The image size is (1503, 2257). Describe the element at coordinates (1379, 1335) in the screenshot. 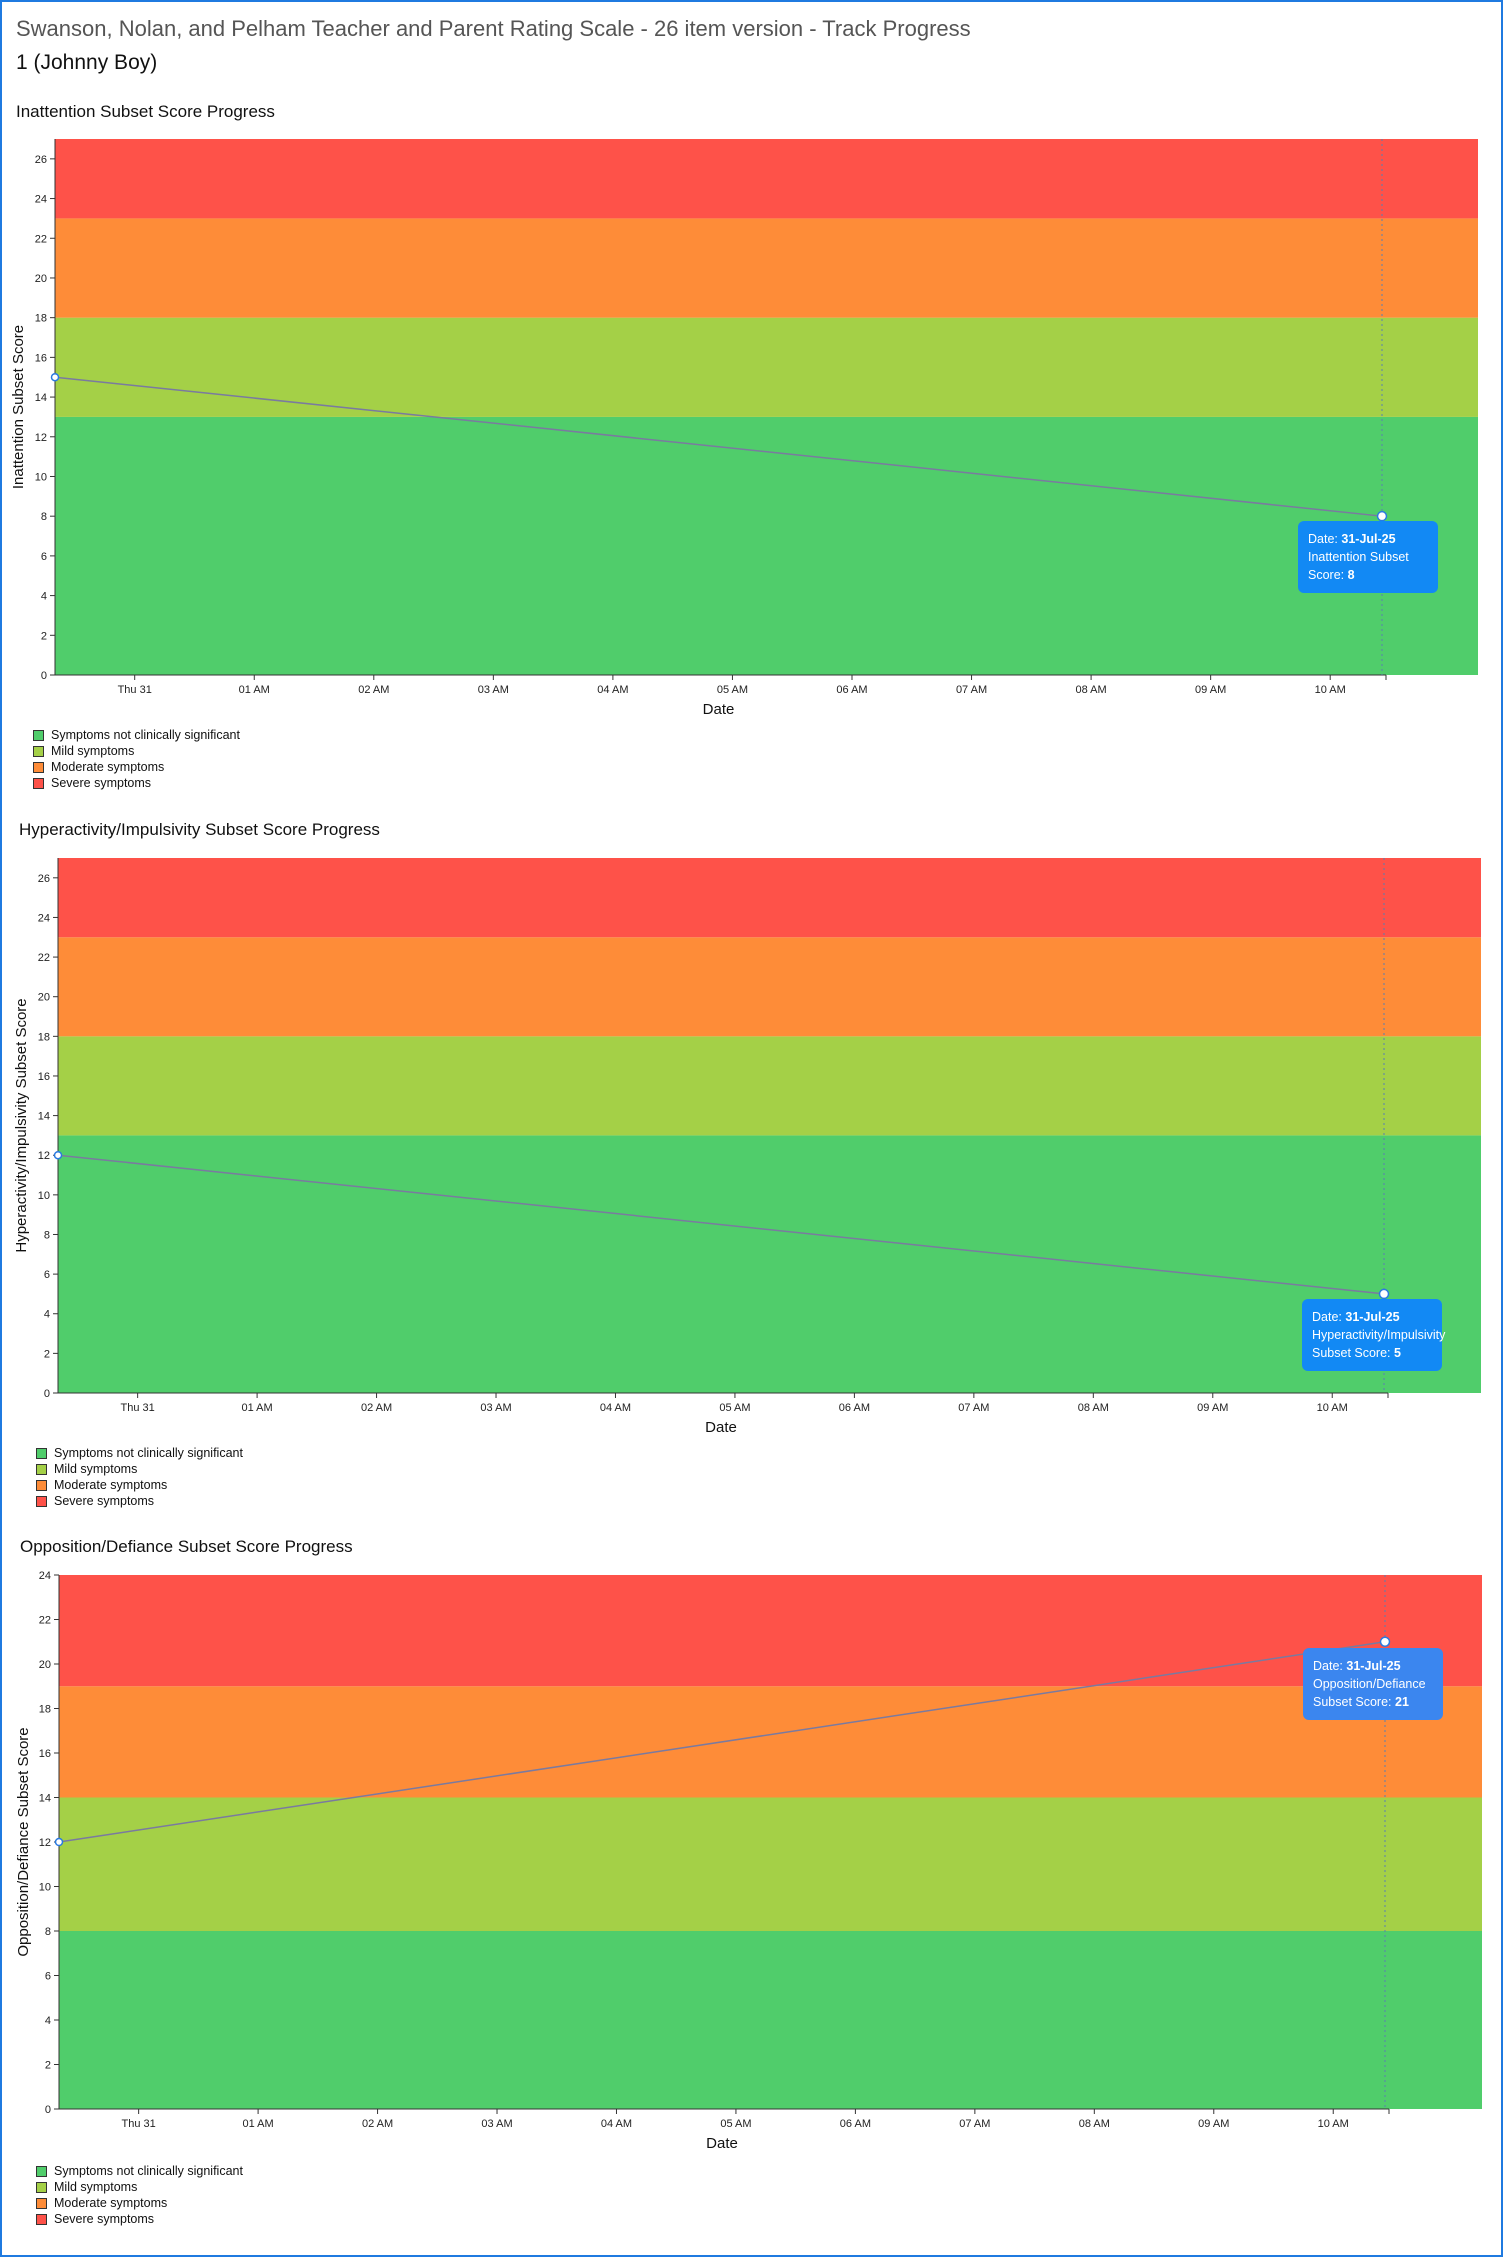

I see `tooltip-score-label: Hyperactivity/Impulsivity` at that location.